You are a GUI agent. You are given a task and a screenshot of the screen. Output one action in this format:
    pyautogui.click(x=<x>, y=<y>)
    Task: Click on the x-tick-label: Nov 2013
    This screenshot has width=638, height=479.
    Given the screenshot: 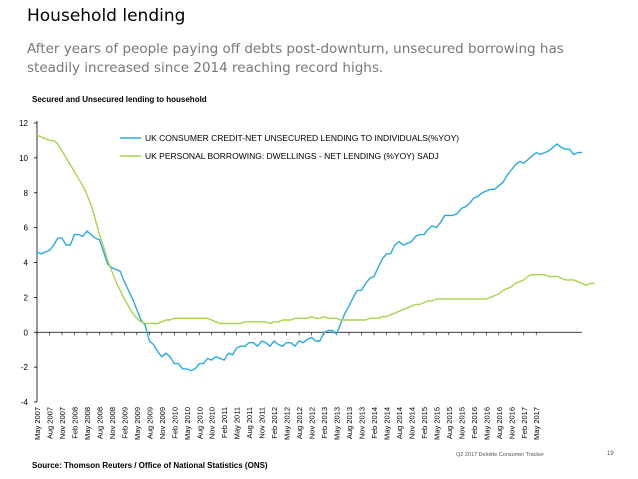 What is the action you would take?
    pyautogui.click(x=362, y=423)
    